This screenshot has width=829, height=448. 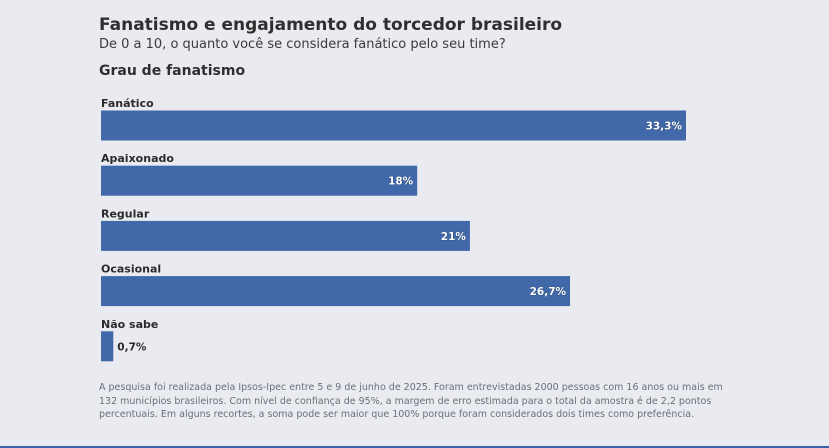 I want to click on section-title: Grau de fanatismo, so click(x=172, y=71).